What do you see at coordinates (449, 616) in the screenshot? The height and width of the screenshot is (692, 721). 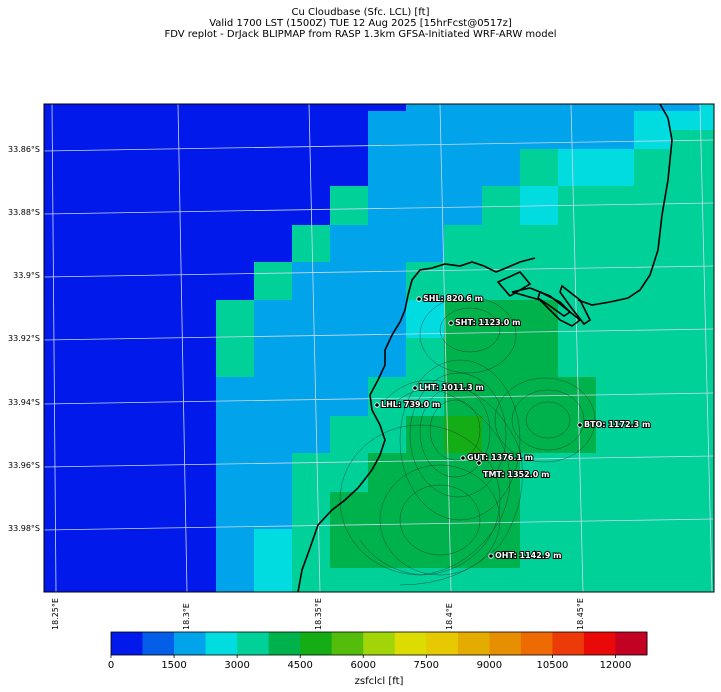 I see `lon-label: 18.4°E` at bounding box center [449, 616].